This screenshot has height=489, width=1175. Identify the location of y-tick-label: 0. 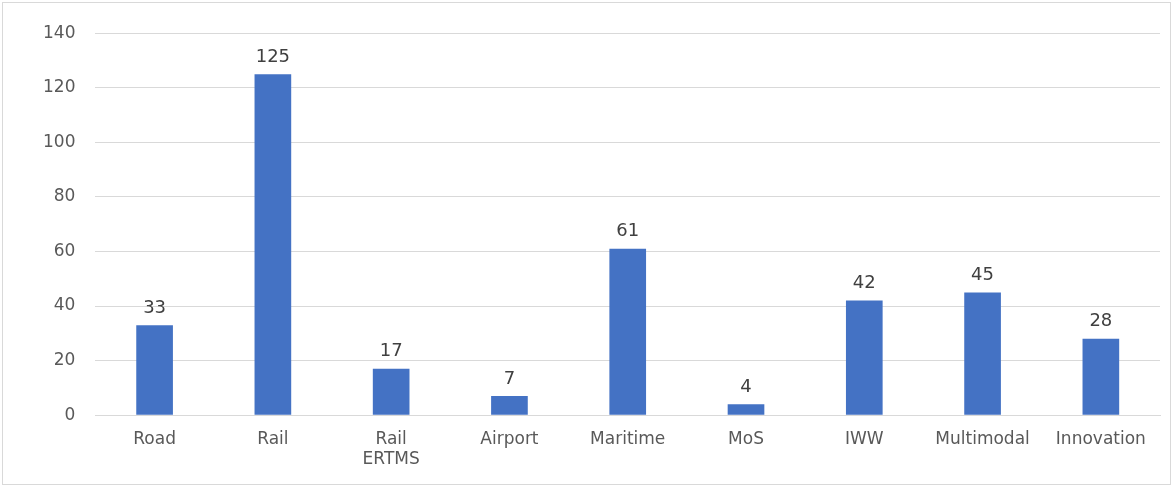
(70, 413).